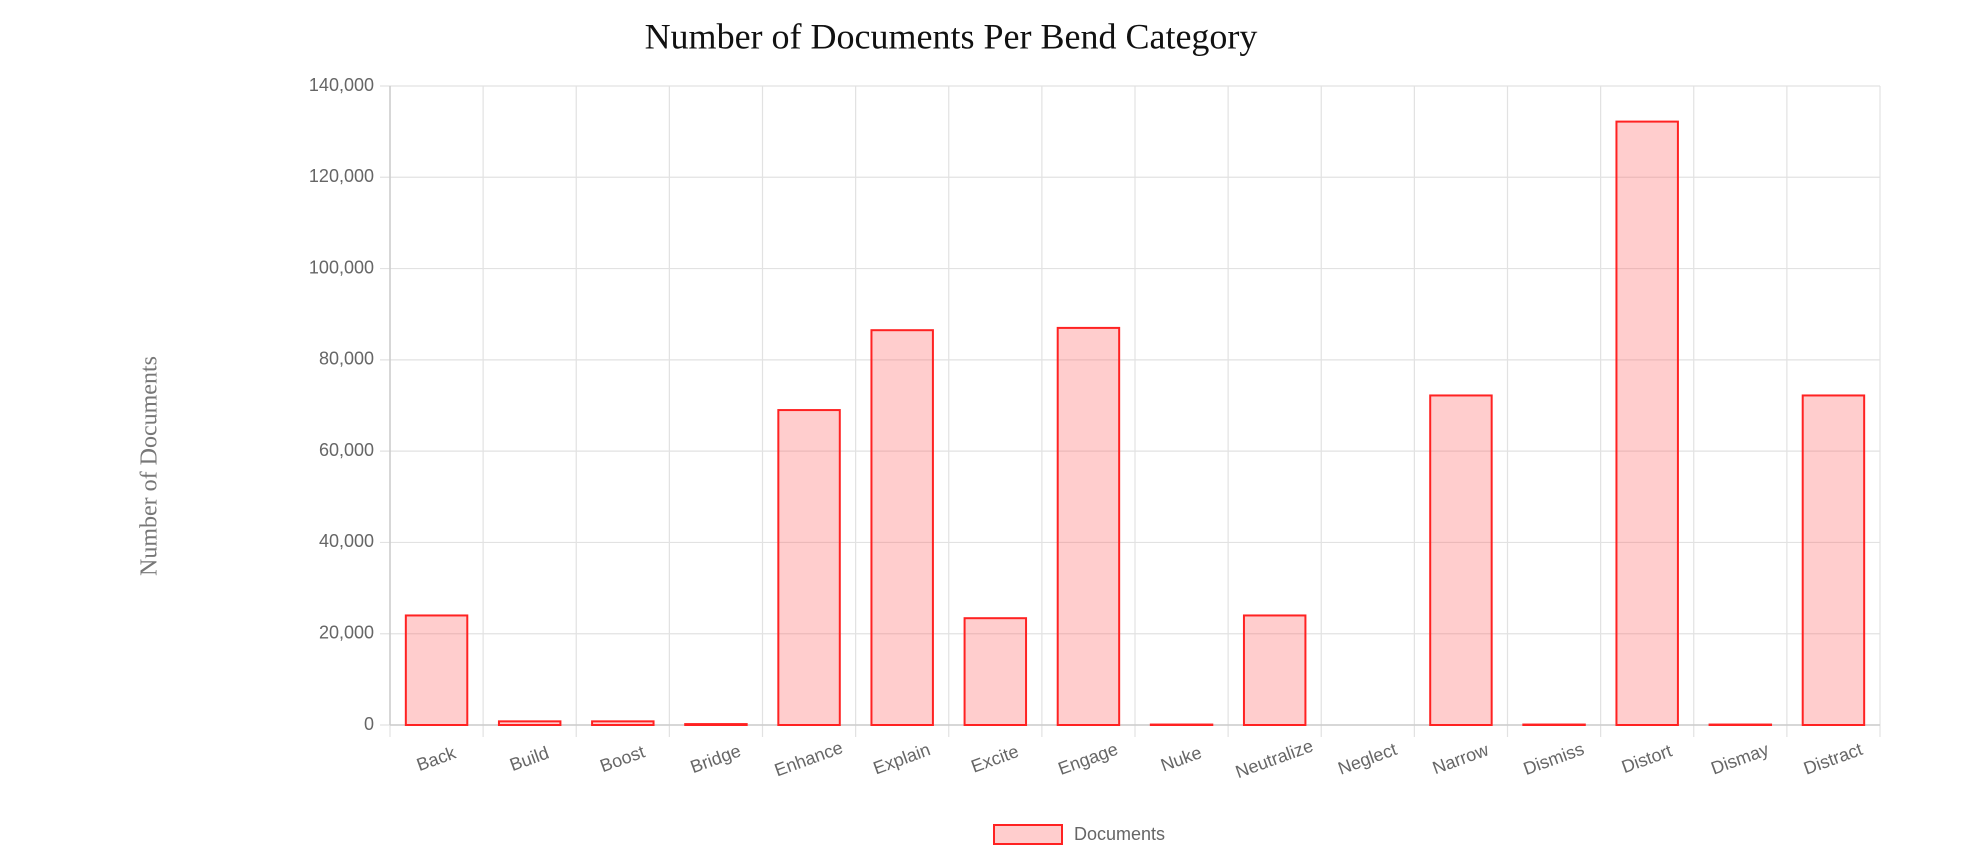 This screenshot has height=866, width=1965. What do you see at coordinates (1367, 759) in the screenshot?
I see `x-tick-label: Neglect` at bounding box center [1367, 759].